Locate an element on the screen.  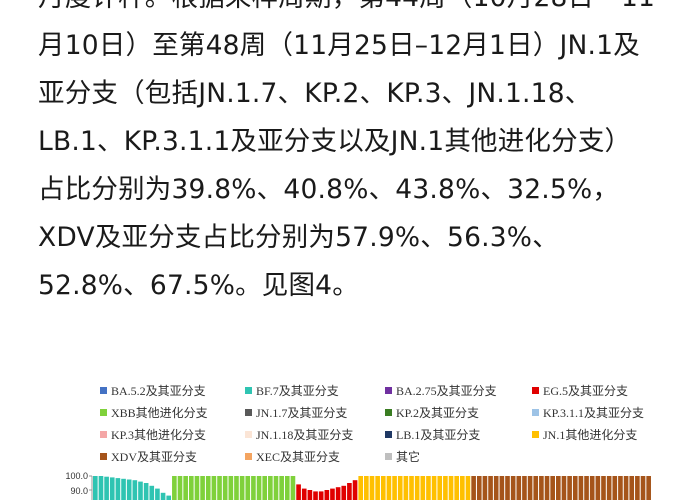
legend-item: XBB其他进化分支 is located at coordinates (172, 412).